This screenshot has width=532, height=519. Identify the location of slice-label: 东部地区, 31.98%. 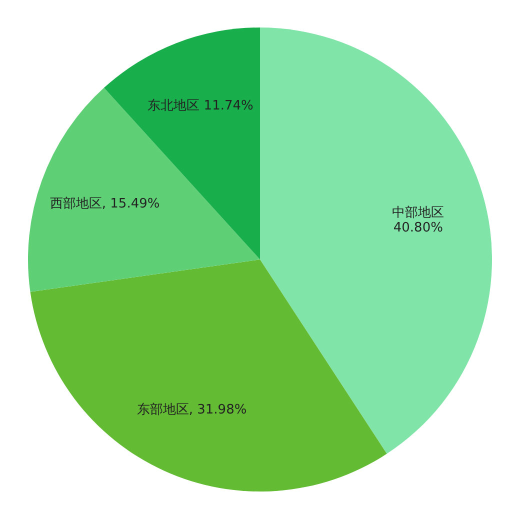
(191, 410).